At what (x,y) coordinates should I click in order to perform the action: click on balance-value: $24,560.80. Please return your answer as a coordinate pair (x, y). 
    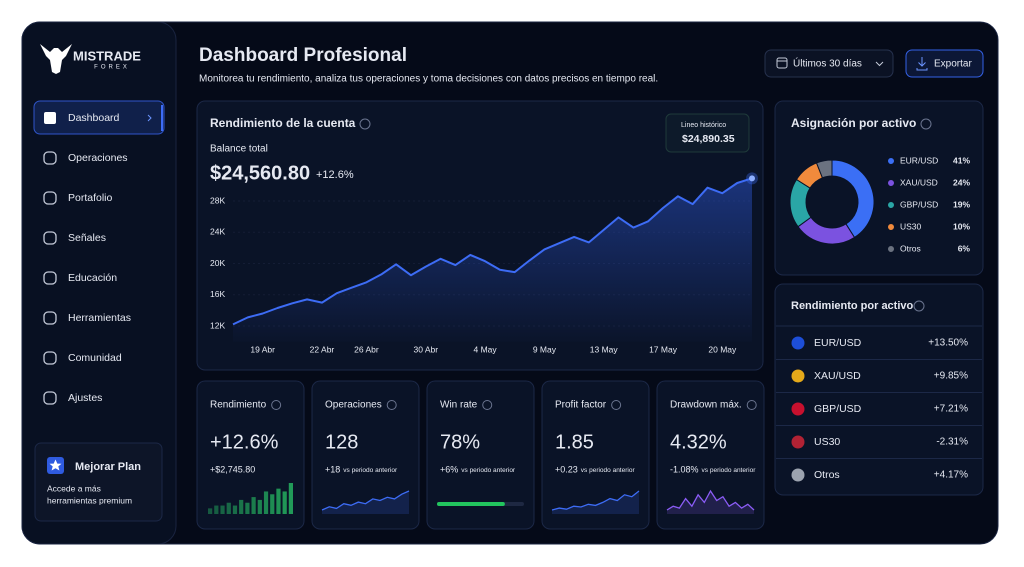
    Looking at the image, I should click on (260, 173).